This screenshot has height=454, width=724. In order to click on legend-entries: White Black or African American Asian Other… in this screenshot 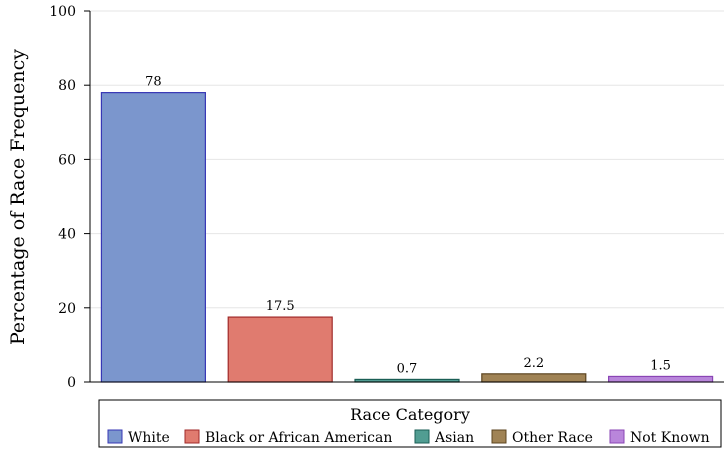, I will do `click(408, 437)`.